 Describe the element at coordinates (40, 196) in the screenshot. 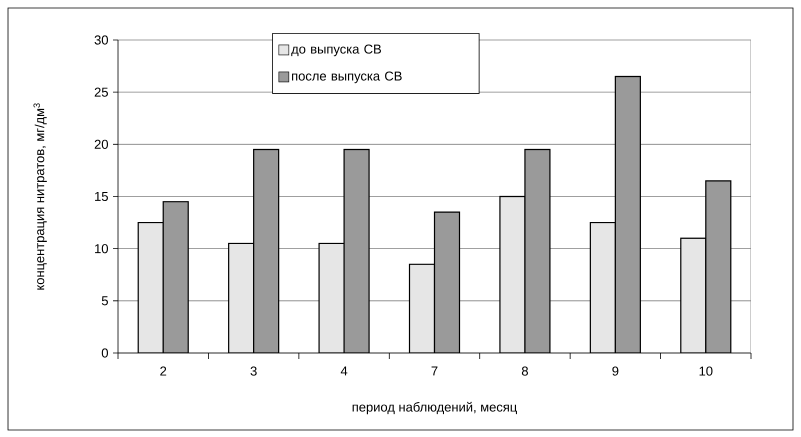

I see `y-axis-title: концентрация нитратов, мг/дм$^{3}$` at that location.